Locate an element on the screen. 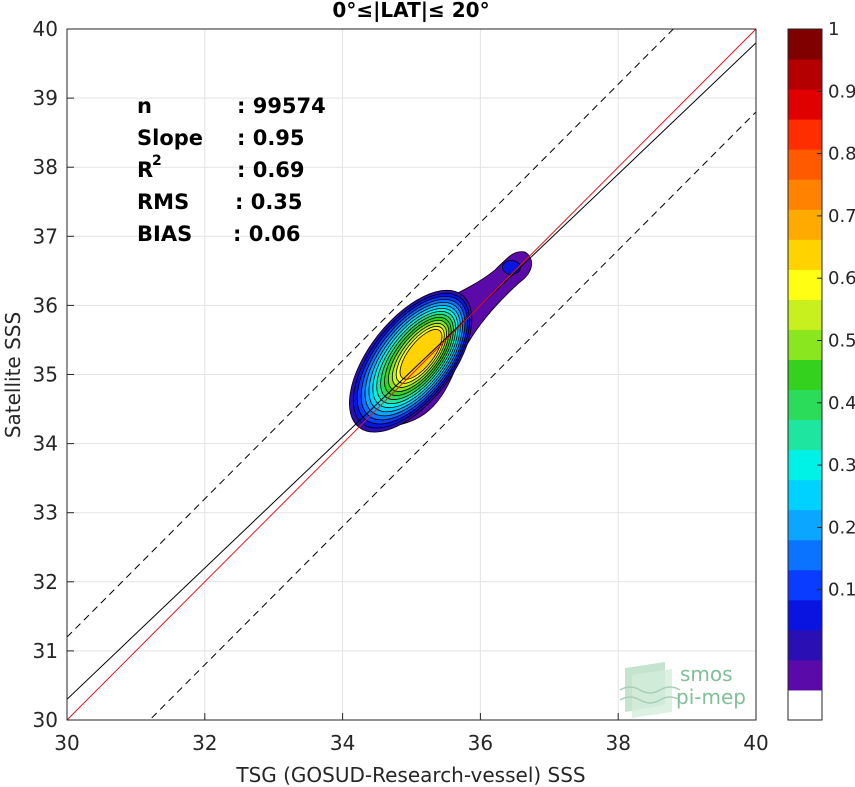  y-axis-ticks: 30 31 32 33 34 35 36 37 38 39 40 is located at coordinates (53, 374).